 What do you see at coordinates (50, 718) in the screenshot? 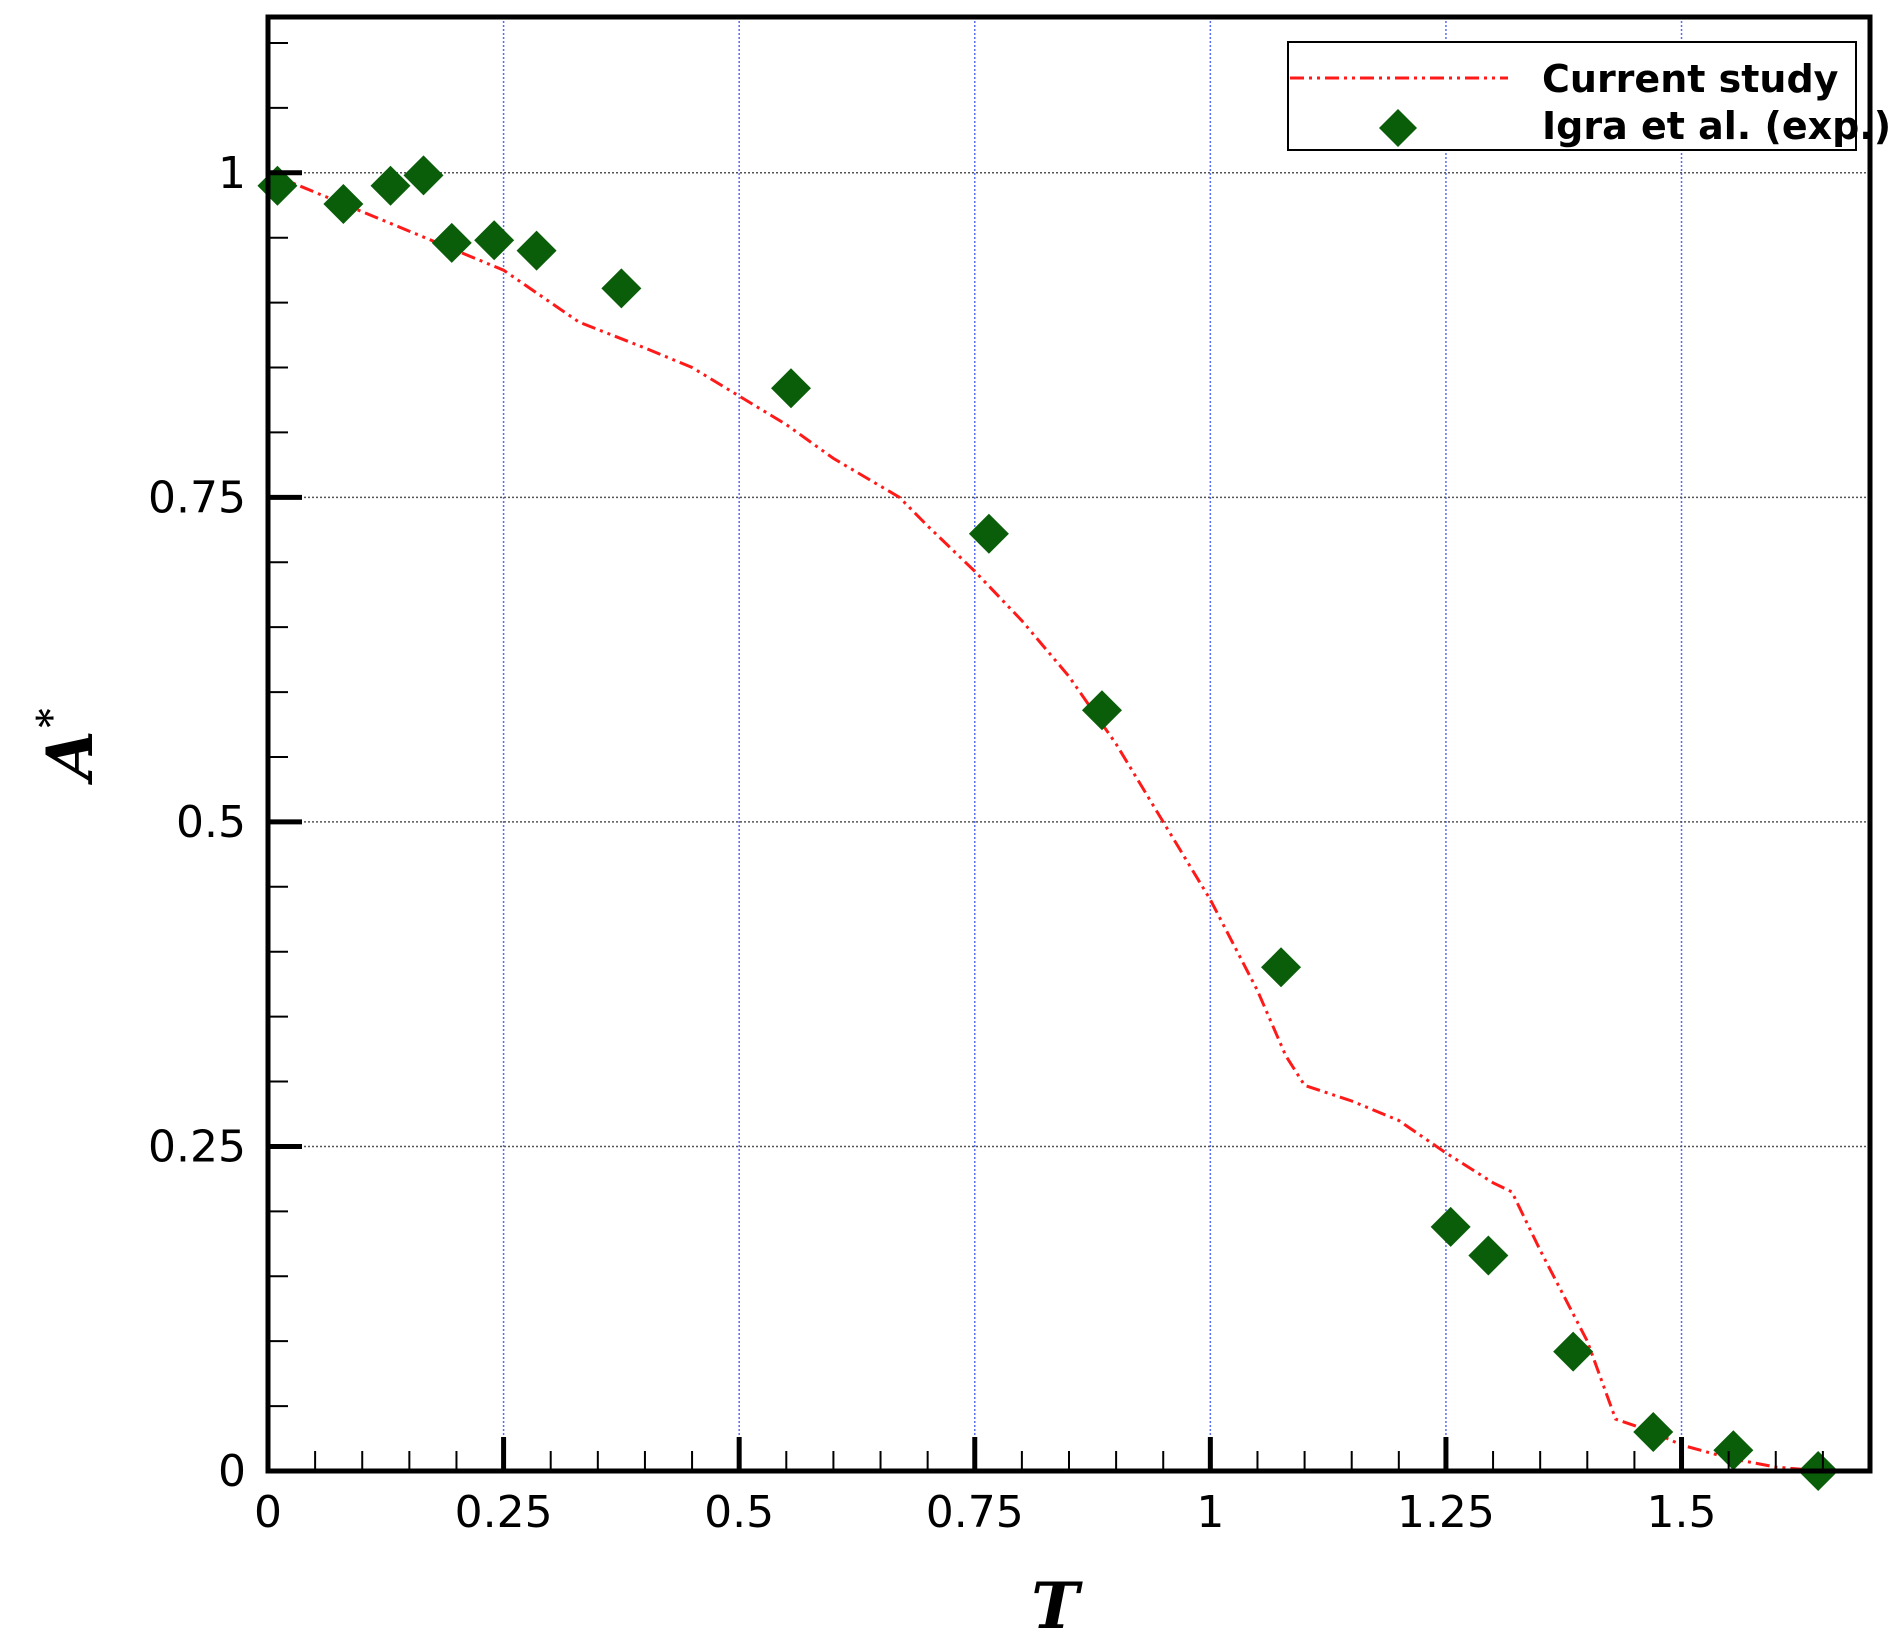
I see `y-axis-title-superscript: *` at bounding box center [50, 718].